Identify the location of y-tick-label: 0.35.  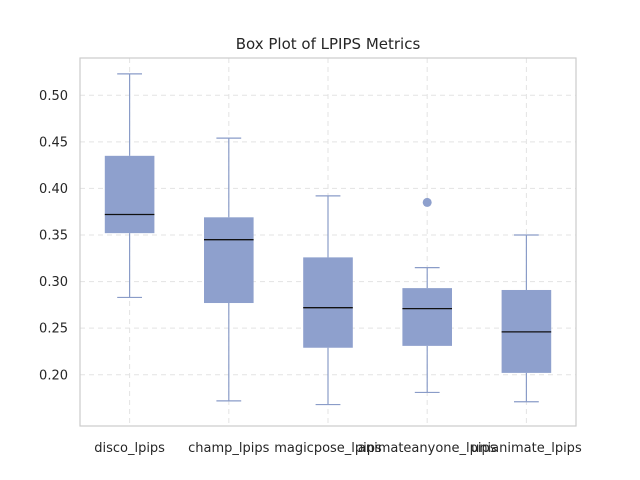
(53, 236).